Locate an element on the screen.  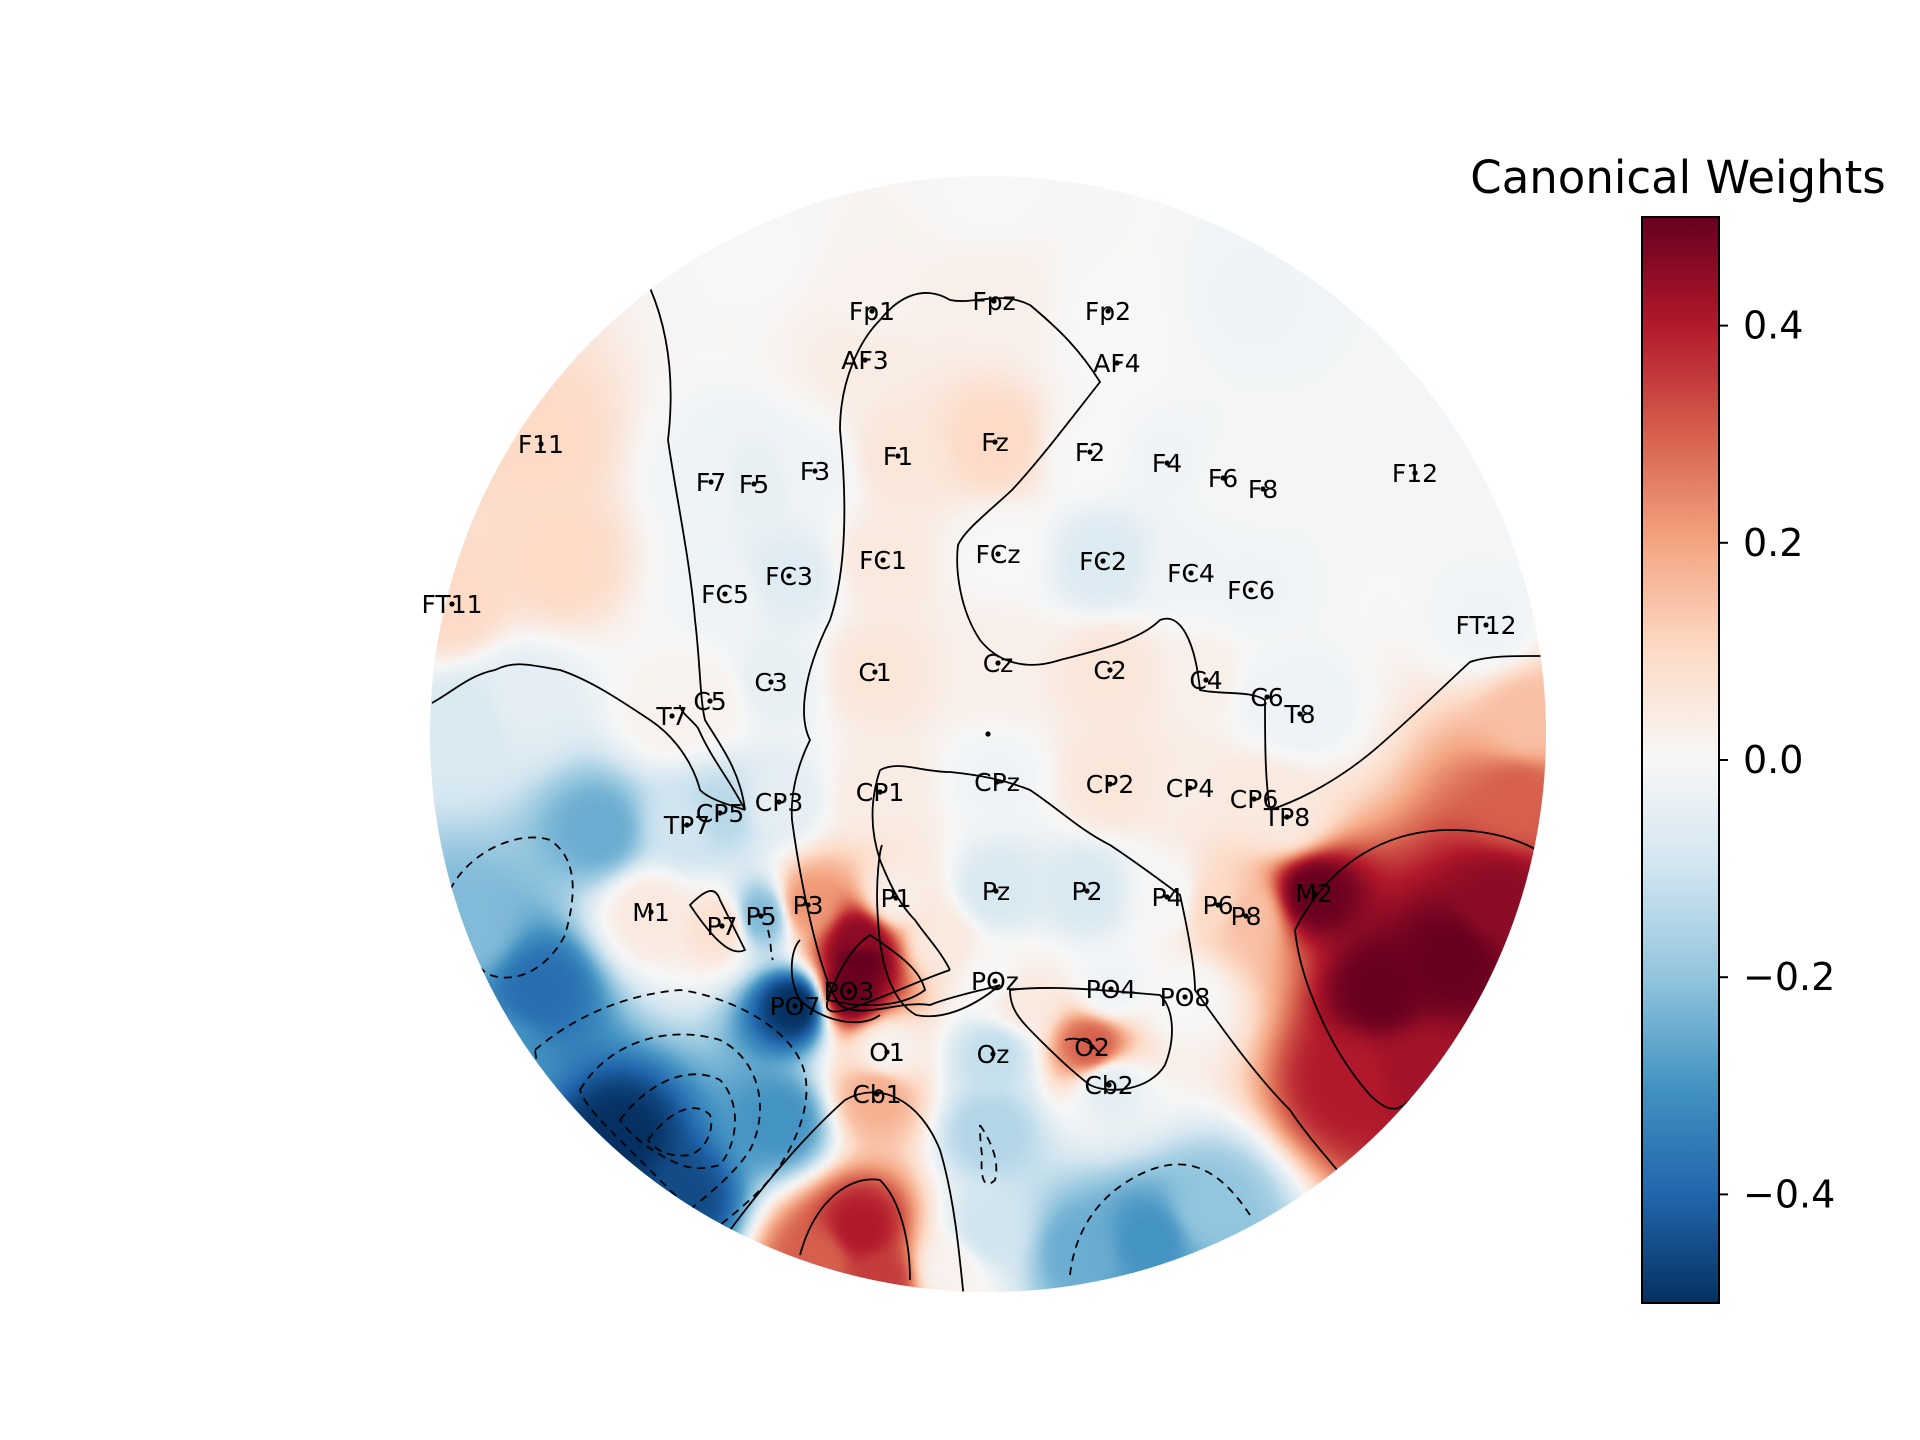
electrode-label: CP3 is located at coordinates (779, 802).